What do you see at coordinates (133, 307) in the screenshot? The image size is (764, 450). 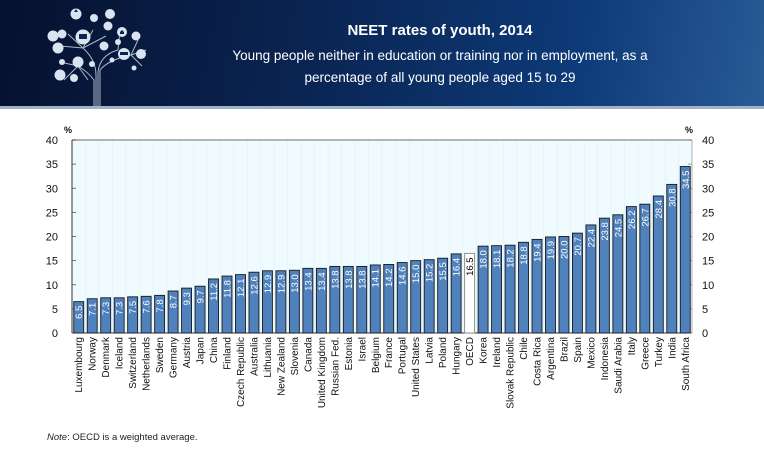 I see `bar-value-label: 7.5` at bounding box center [133, 307].